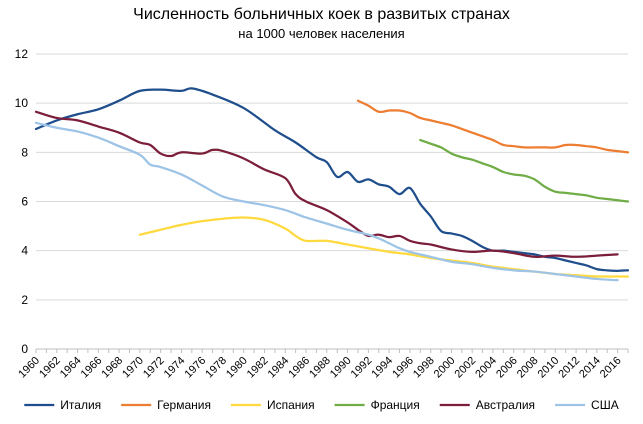 Image resolution: width=643 pixels, height=424 pixels. Describe the element at coordinates (590, 368) in the screenshot. I see `x-tick-label: 2014` at that location.